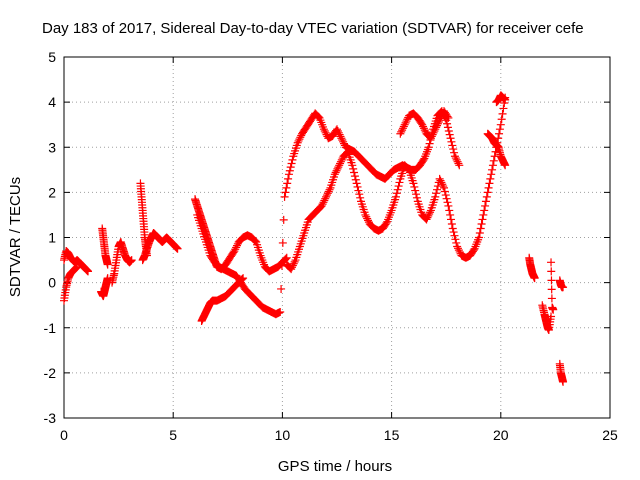 Image resolution: width=640 pixels, height=480 pixels. Describe the element at coordinates (610, 435) in the screenshot. I see `x-tick-label: 25` at that location.